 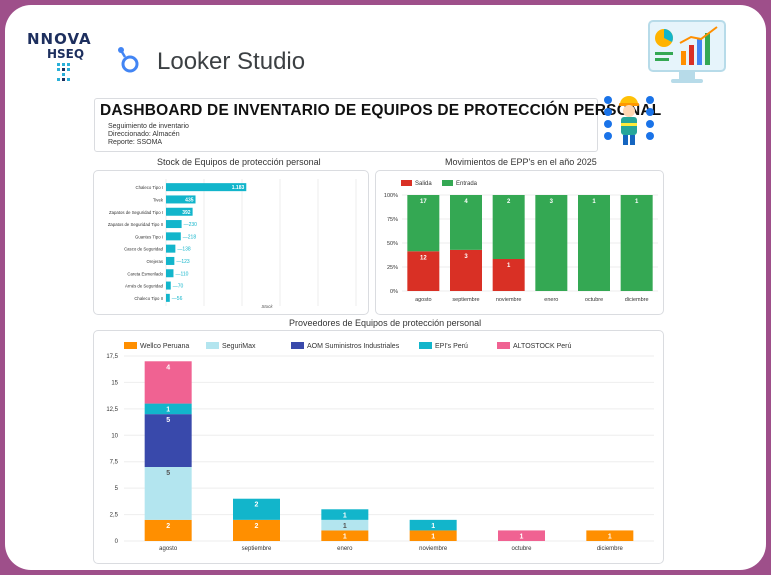 What do you see at coordinates (353, 346) in the screenshot?
I see `legend-supplier-label: AOM Suministros Industriales` at bounding box center [353, 346].